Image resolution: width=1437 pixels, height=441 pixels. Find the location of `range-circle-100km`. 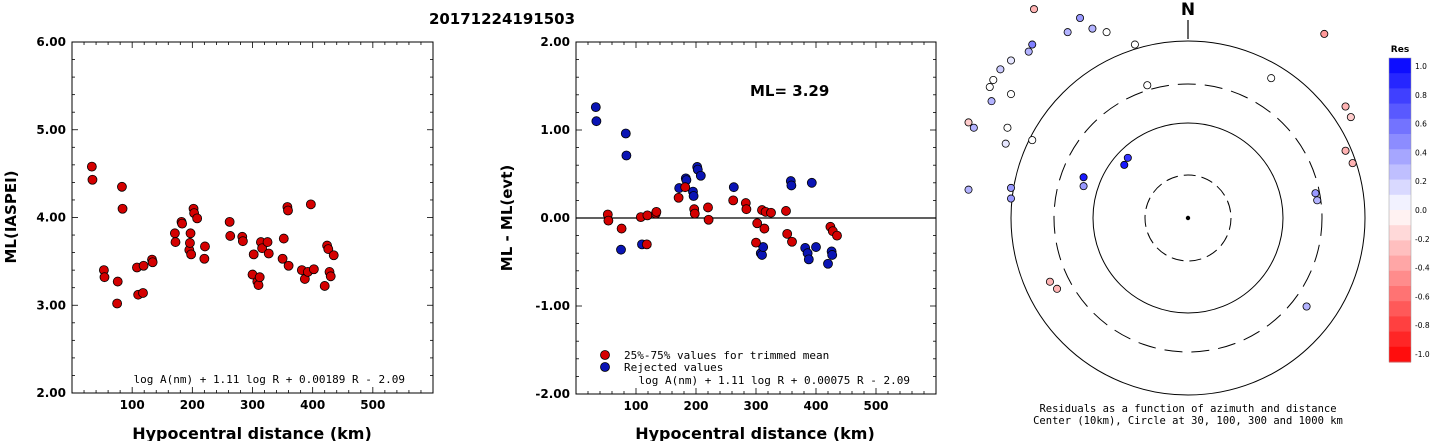

range-circle-100km is located at coordinates (1188, 218).